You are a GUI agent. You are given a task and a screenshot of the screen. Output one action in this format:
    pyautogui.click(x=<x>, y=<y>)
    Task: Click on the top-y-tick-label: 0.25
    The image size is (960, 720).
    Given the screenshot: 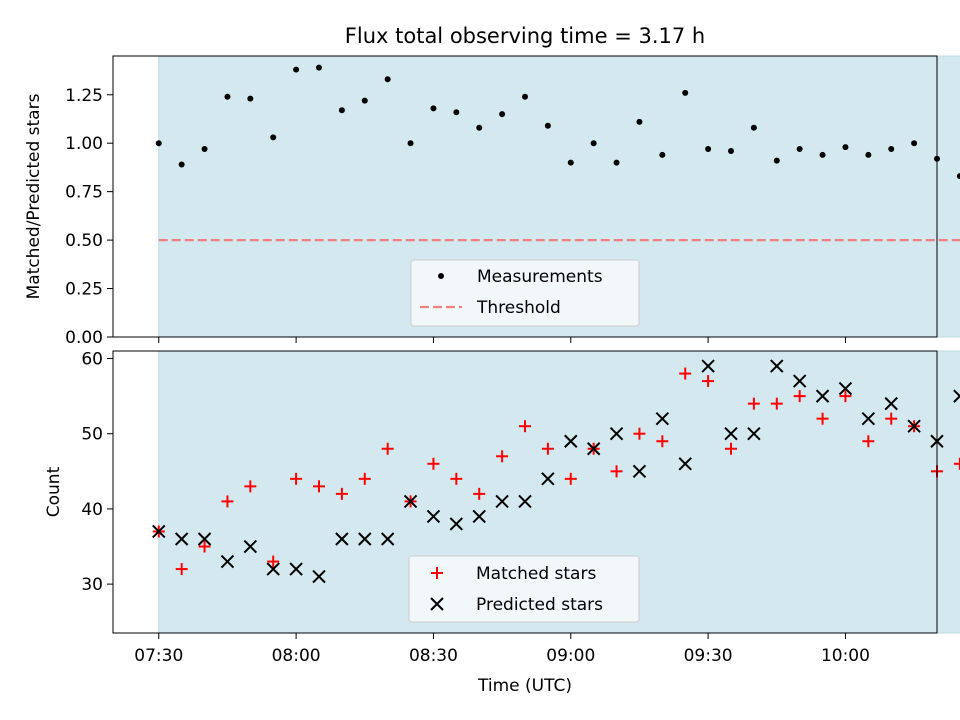 What is the action you would take?
    pyautogui.click(x=84, y=290)
    